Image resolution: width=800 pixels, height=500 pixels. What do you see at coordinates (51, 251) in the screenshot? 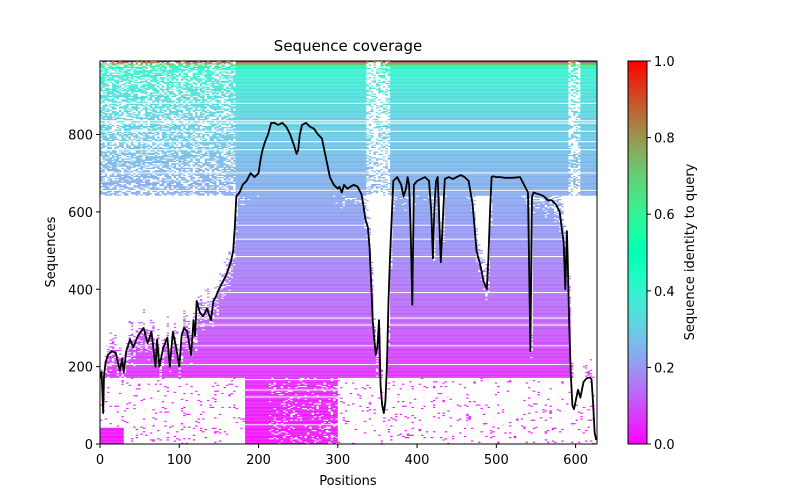
I see `y-axis-title: Sequences` at bounding box center [51, 251].